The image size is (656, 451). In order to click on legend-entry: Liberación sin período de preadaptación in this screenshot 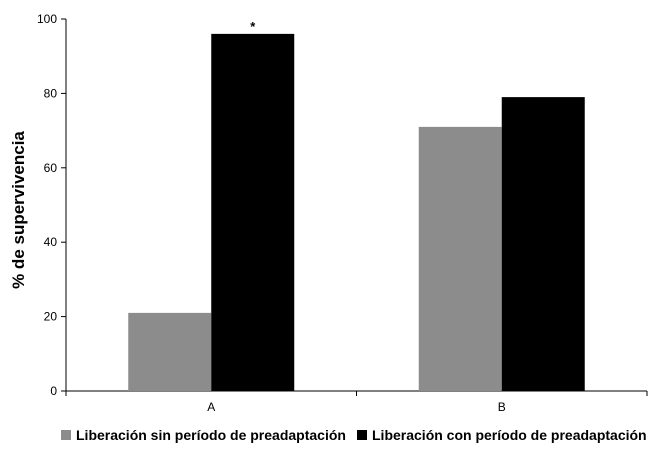, I will do `click(203, 435)`.